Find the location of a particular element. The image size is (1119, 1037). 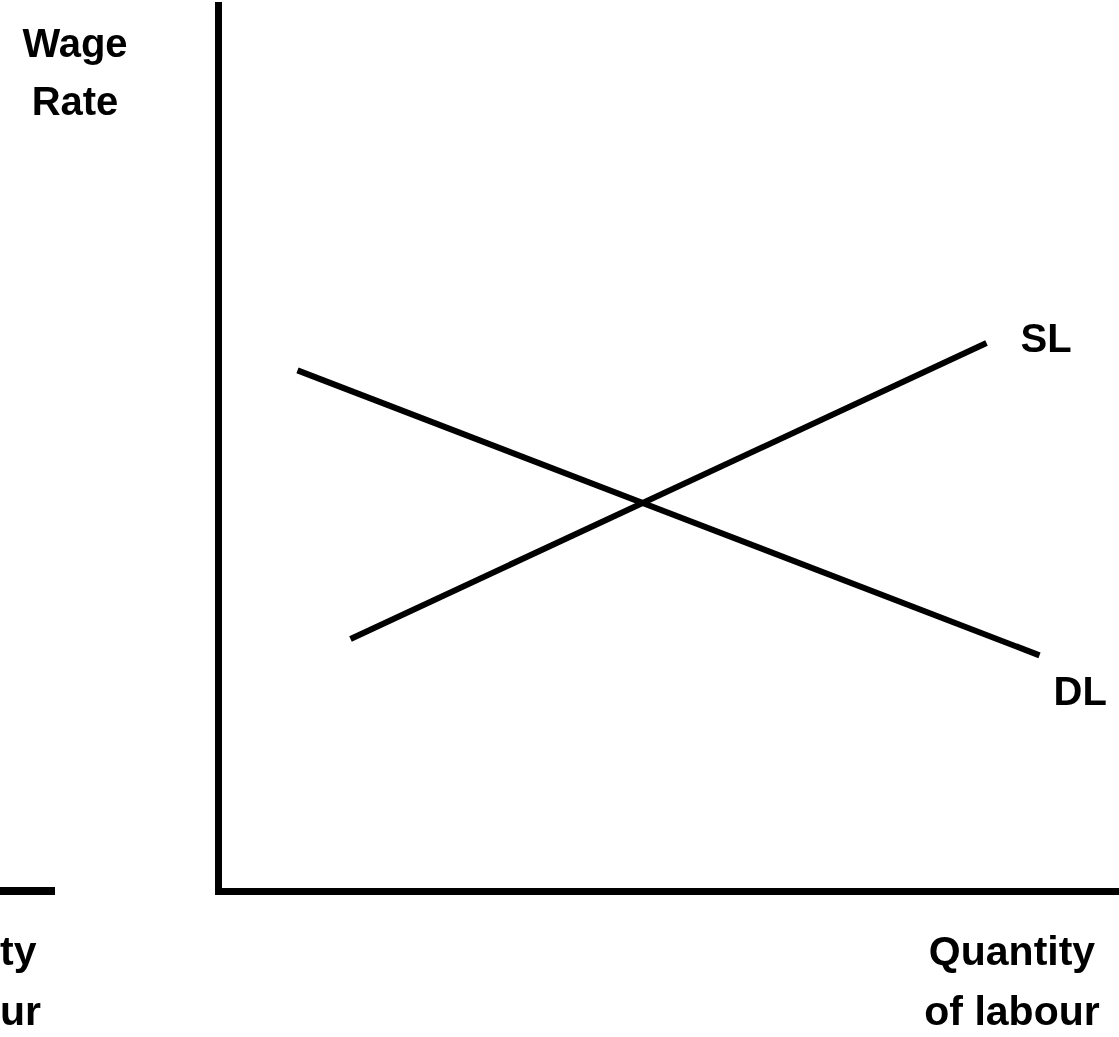

x-axis-title: Quantity of labour is located at coordinates (1012, 981).